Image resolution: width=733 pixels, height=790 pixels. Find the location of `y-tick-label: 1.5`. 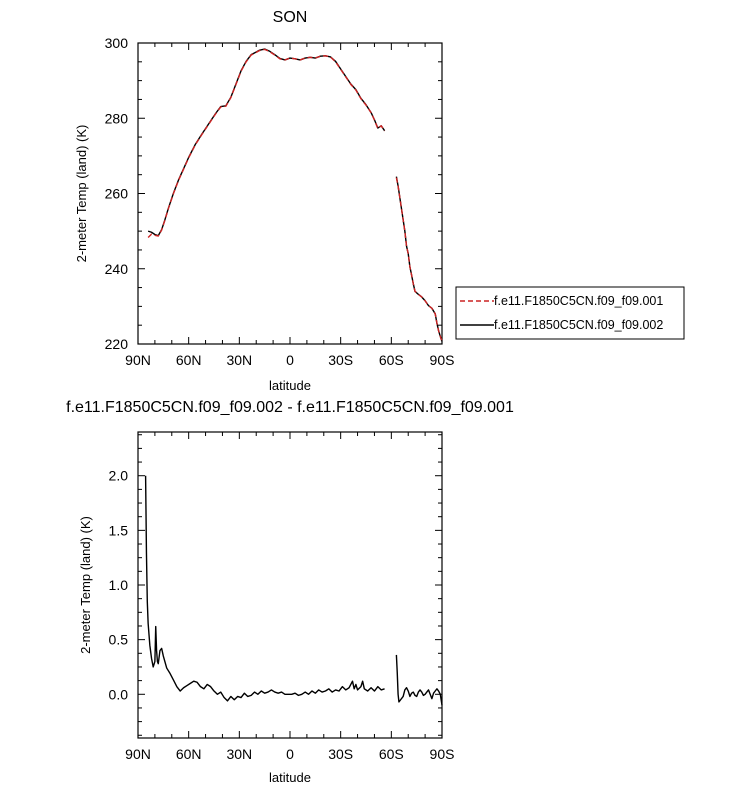

y-tick-label: 1.5 is located at coordinates (119, 530).